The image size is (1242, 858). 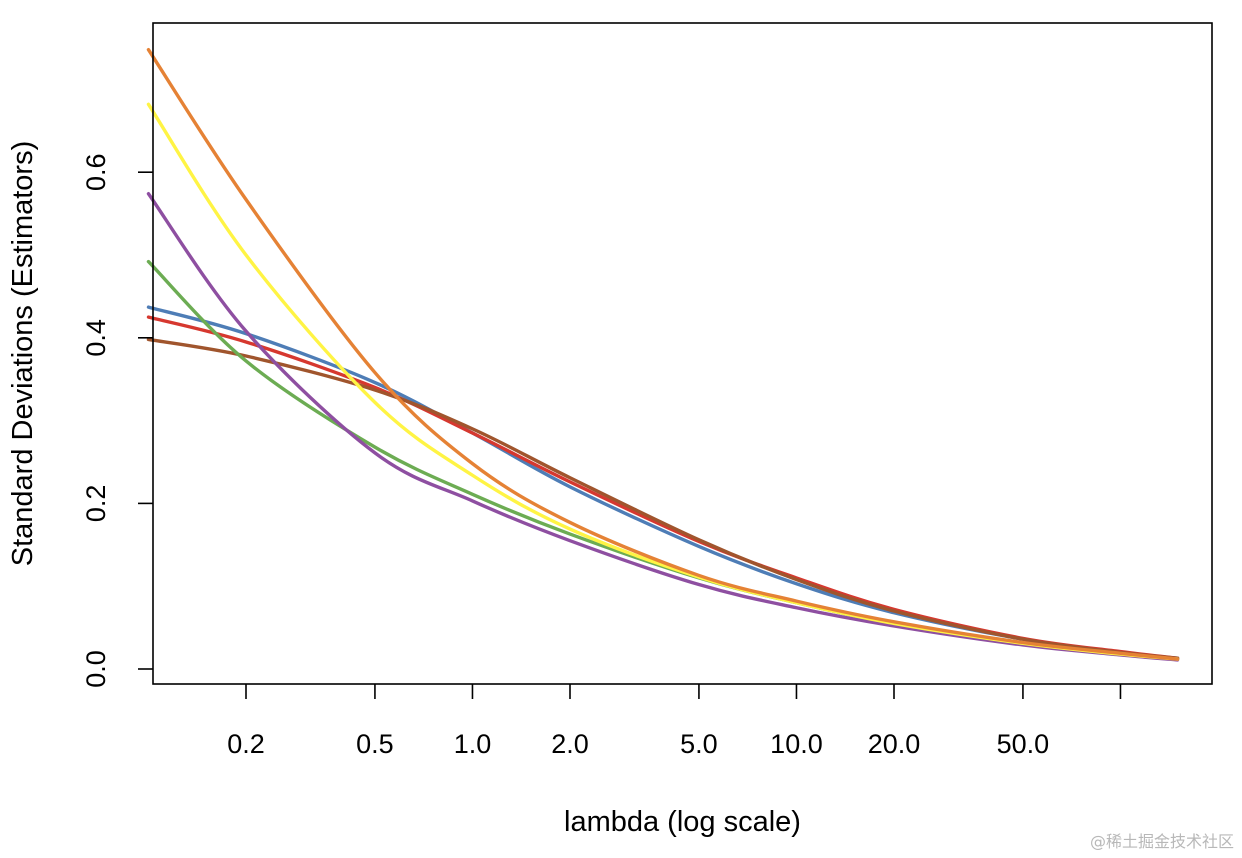 What do you see at coordinates (1023, 744) in the screenshot?
I see `x-tick-label: 50.0` at bounding box center [1023, 744].